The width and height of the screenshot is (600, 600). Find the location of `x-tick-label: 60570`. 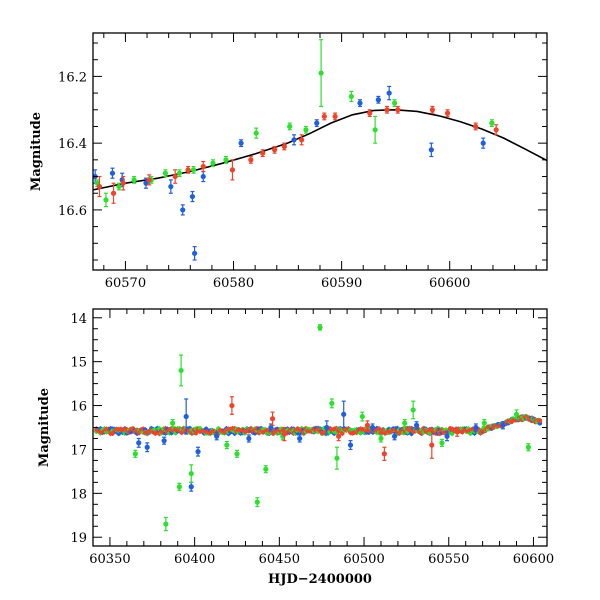

x-tick-label: 60570 is located at coordinates (125, 283).